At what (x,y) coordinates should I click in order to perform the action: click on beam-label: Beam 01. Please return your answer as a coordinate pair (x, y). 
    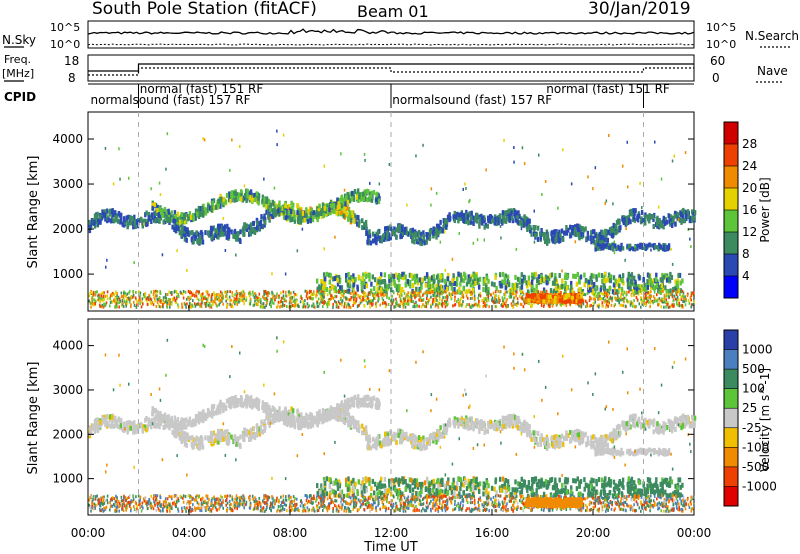
    Looking at the image, I should click on (393, 11).